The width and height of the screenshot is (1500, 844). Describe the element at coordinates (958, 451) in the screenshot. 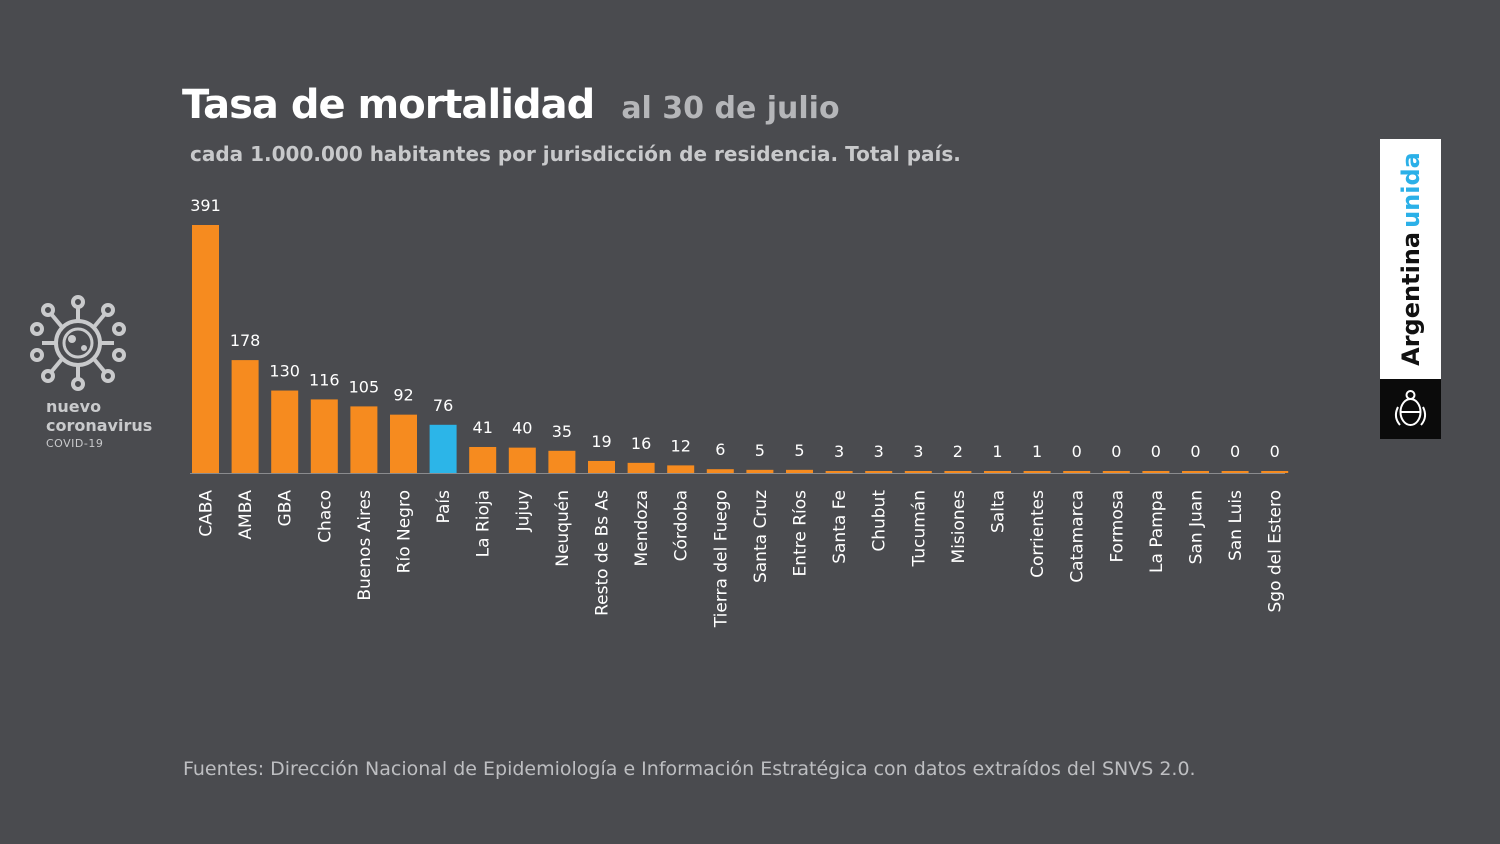

I see `data-label-19: 2` at that location.